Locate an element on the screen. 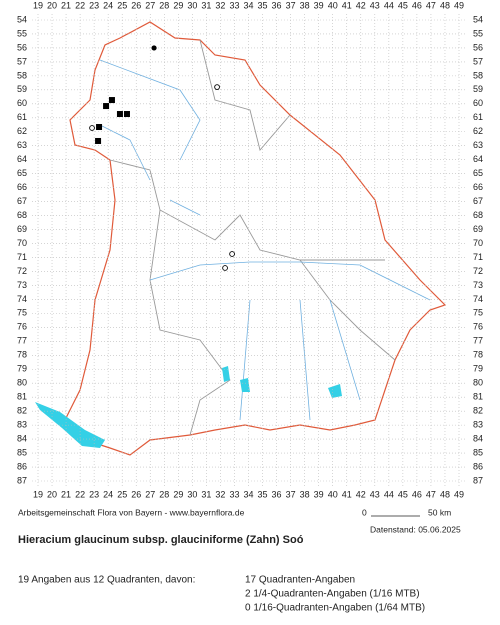  x-label: 19 is located at coordinates (38, 5).